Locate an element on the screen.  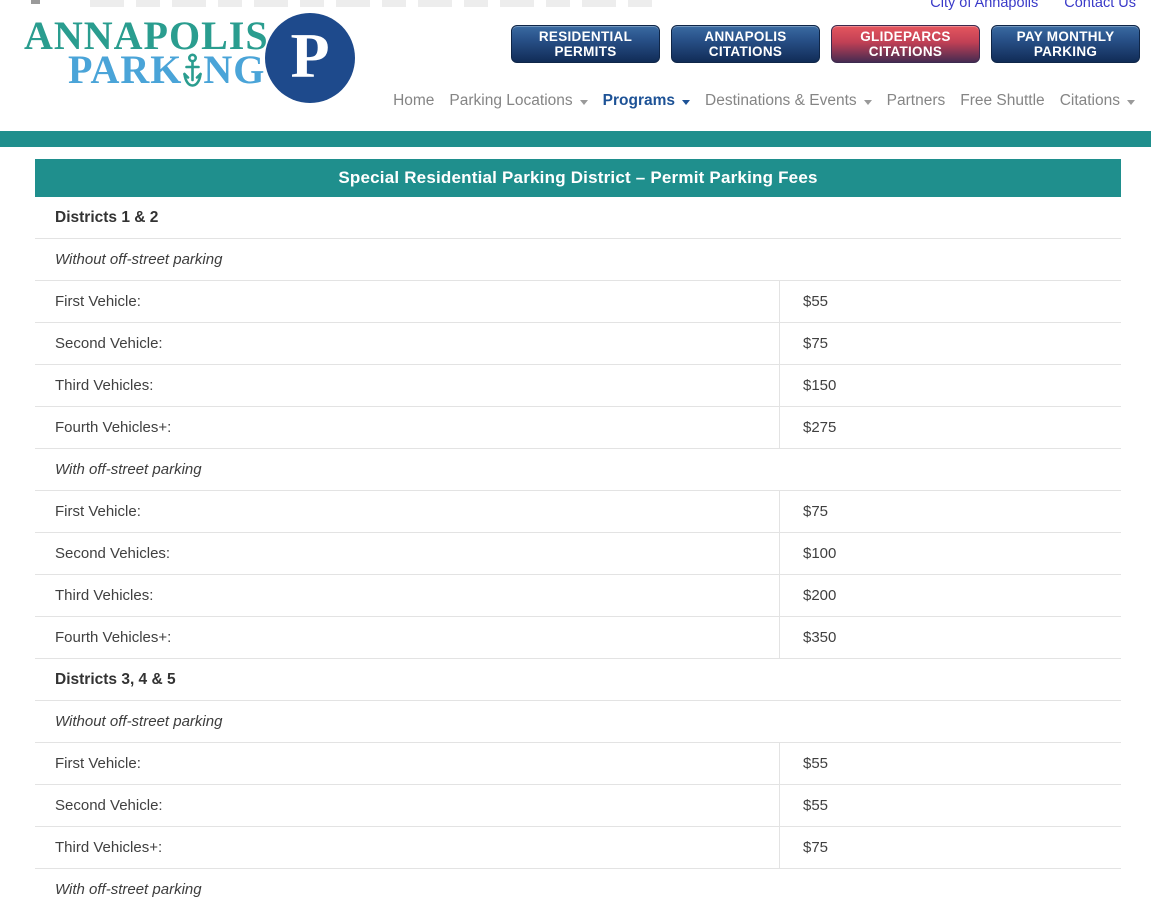
nav-item-home: Home is located at coordinates (414, 100).